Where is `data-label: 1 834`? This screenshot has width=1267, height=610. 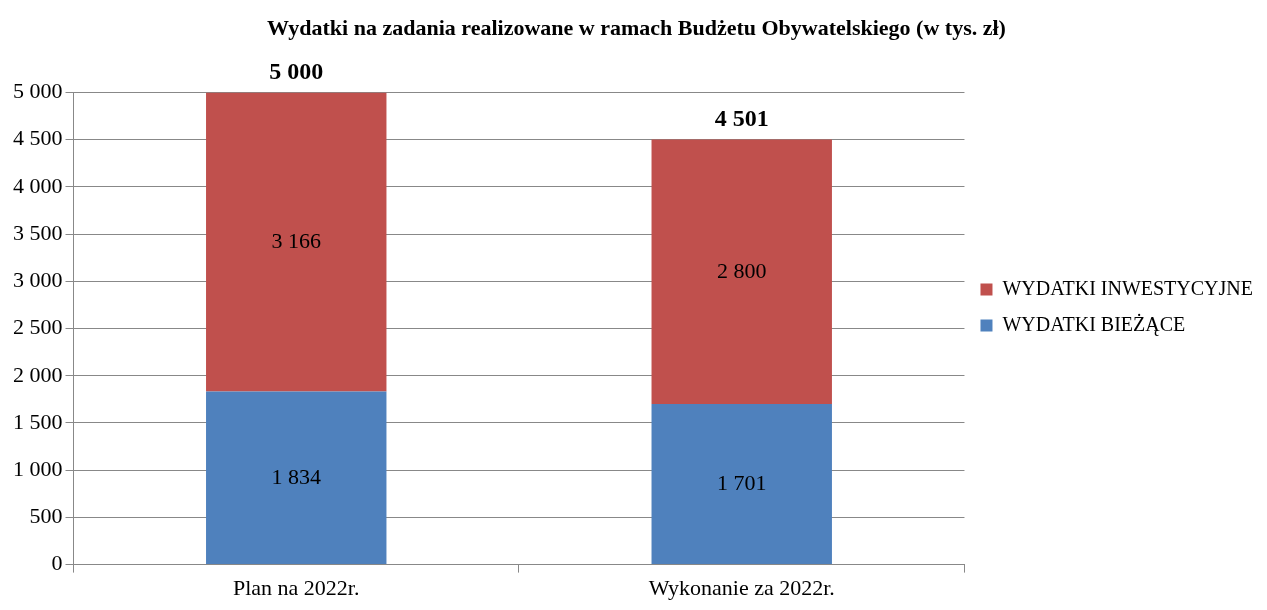 data-label: 1 834 is located at coordinates (296, 476).